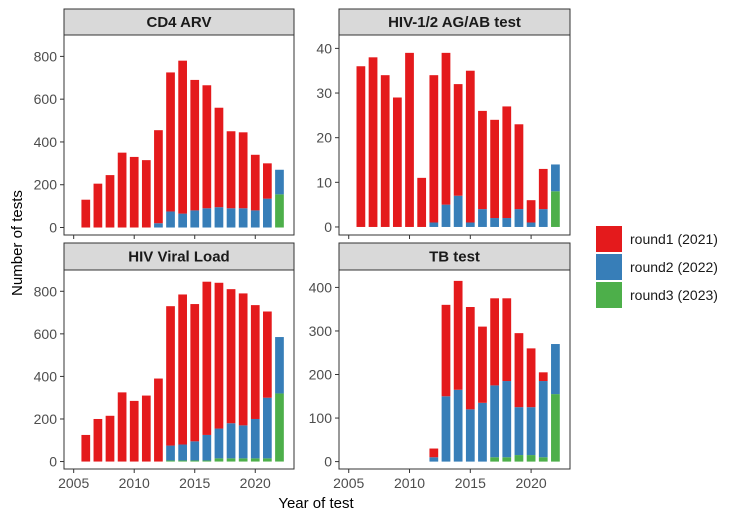 The width and height of the screenshot is (752, 521). What do you see at coordinates (316, 503) in the screenshot?
I see `x-axis-title: Year of test` at bounding box center [316, 503].